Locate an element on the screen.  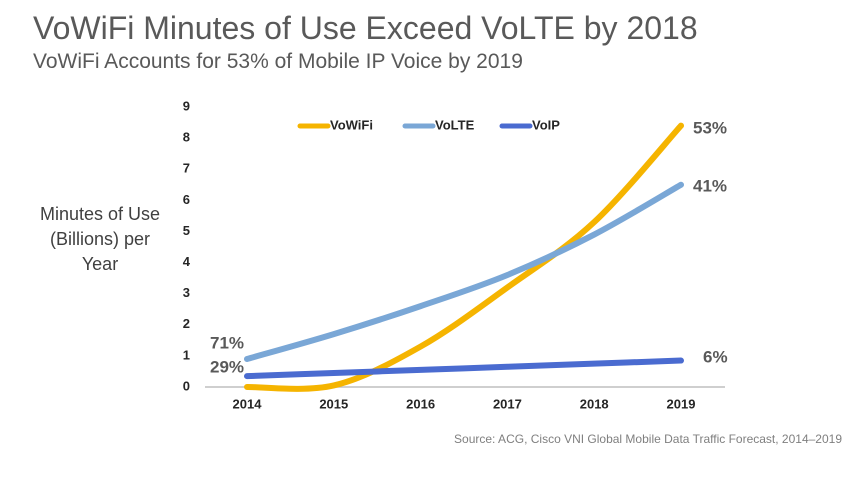
annotation: 41% is located at coordinates (710, 185).